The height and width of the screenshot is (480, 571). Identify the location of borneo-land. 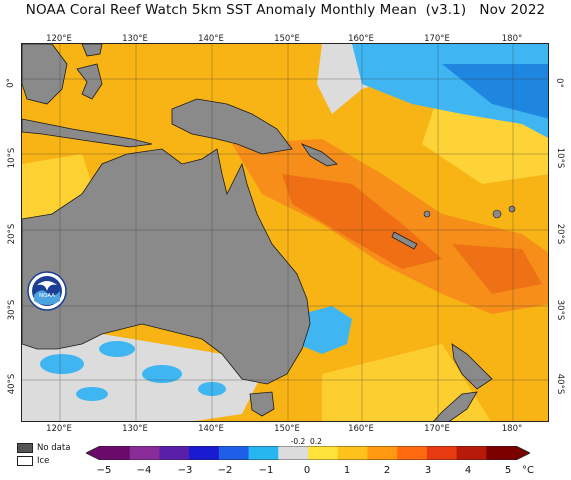
(45, 74).